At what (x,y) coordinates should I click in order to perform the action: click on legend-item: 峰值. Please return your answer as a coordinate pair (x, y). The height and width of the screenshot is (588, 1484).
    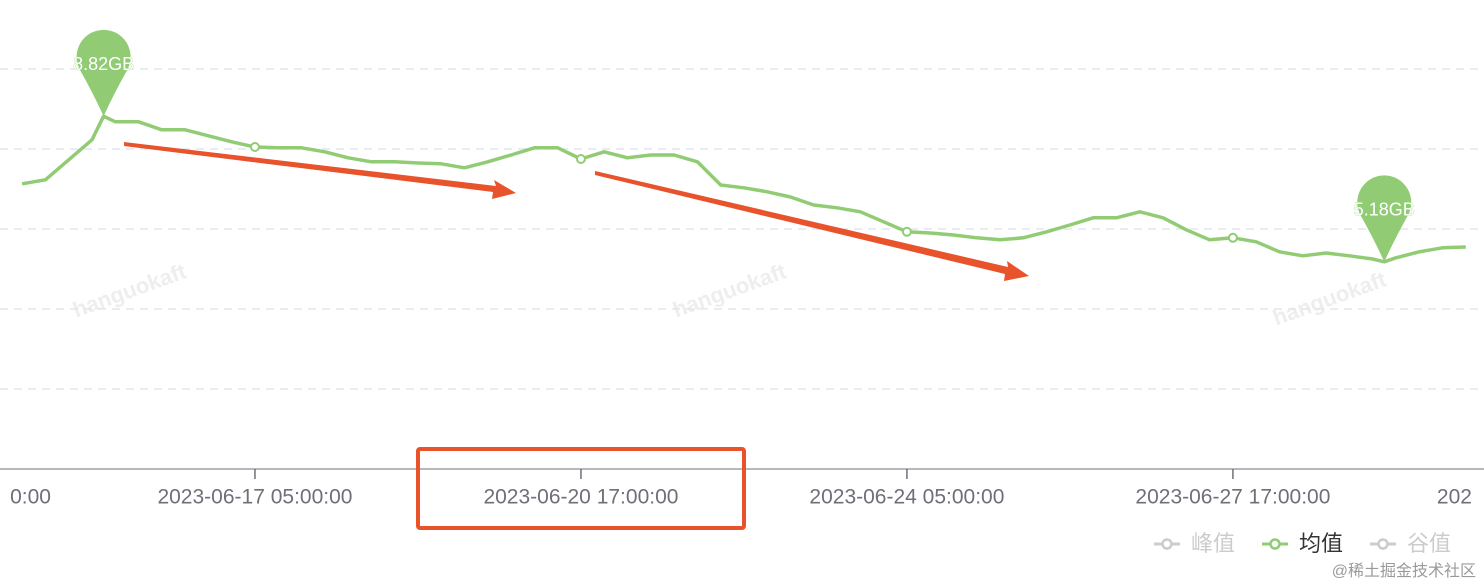
    Looking at the image, I should click on (1194, 543).